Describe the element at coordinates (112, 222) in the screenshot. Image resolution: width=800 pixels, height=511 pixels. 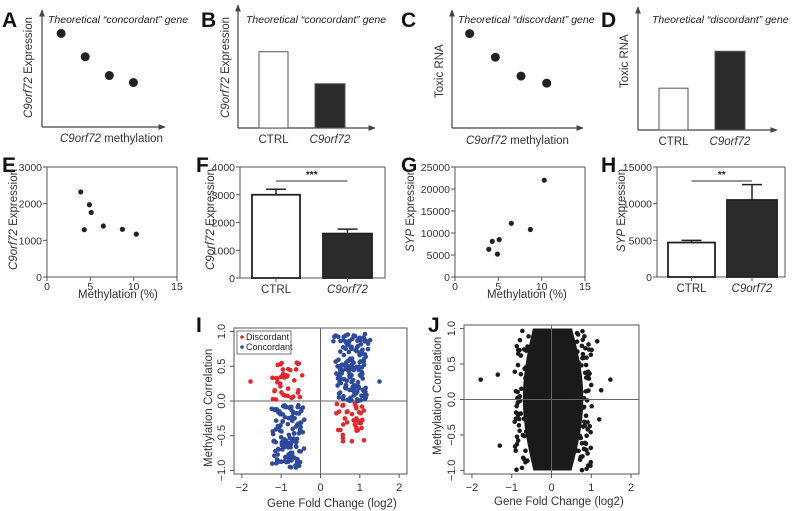
I see `panel-e-frame` at that location.